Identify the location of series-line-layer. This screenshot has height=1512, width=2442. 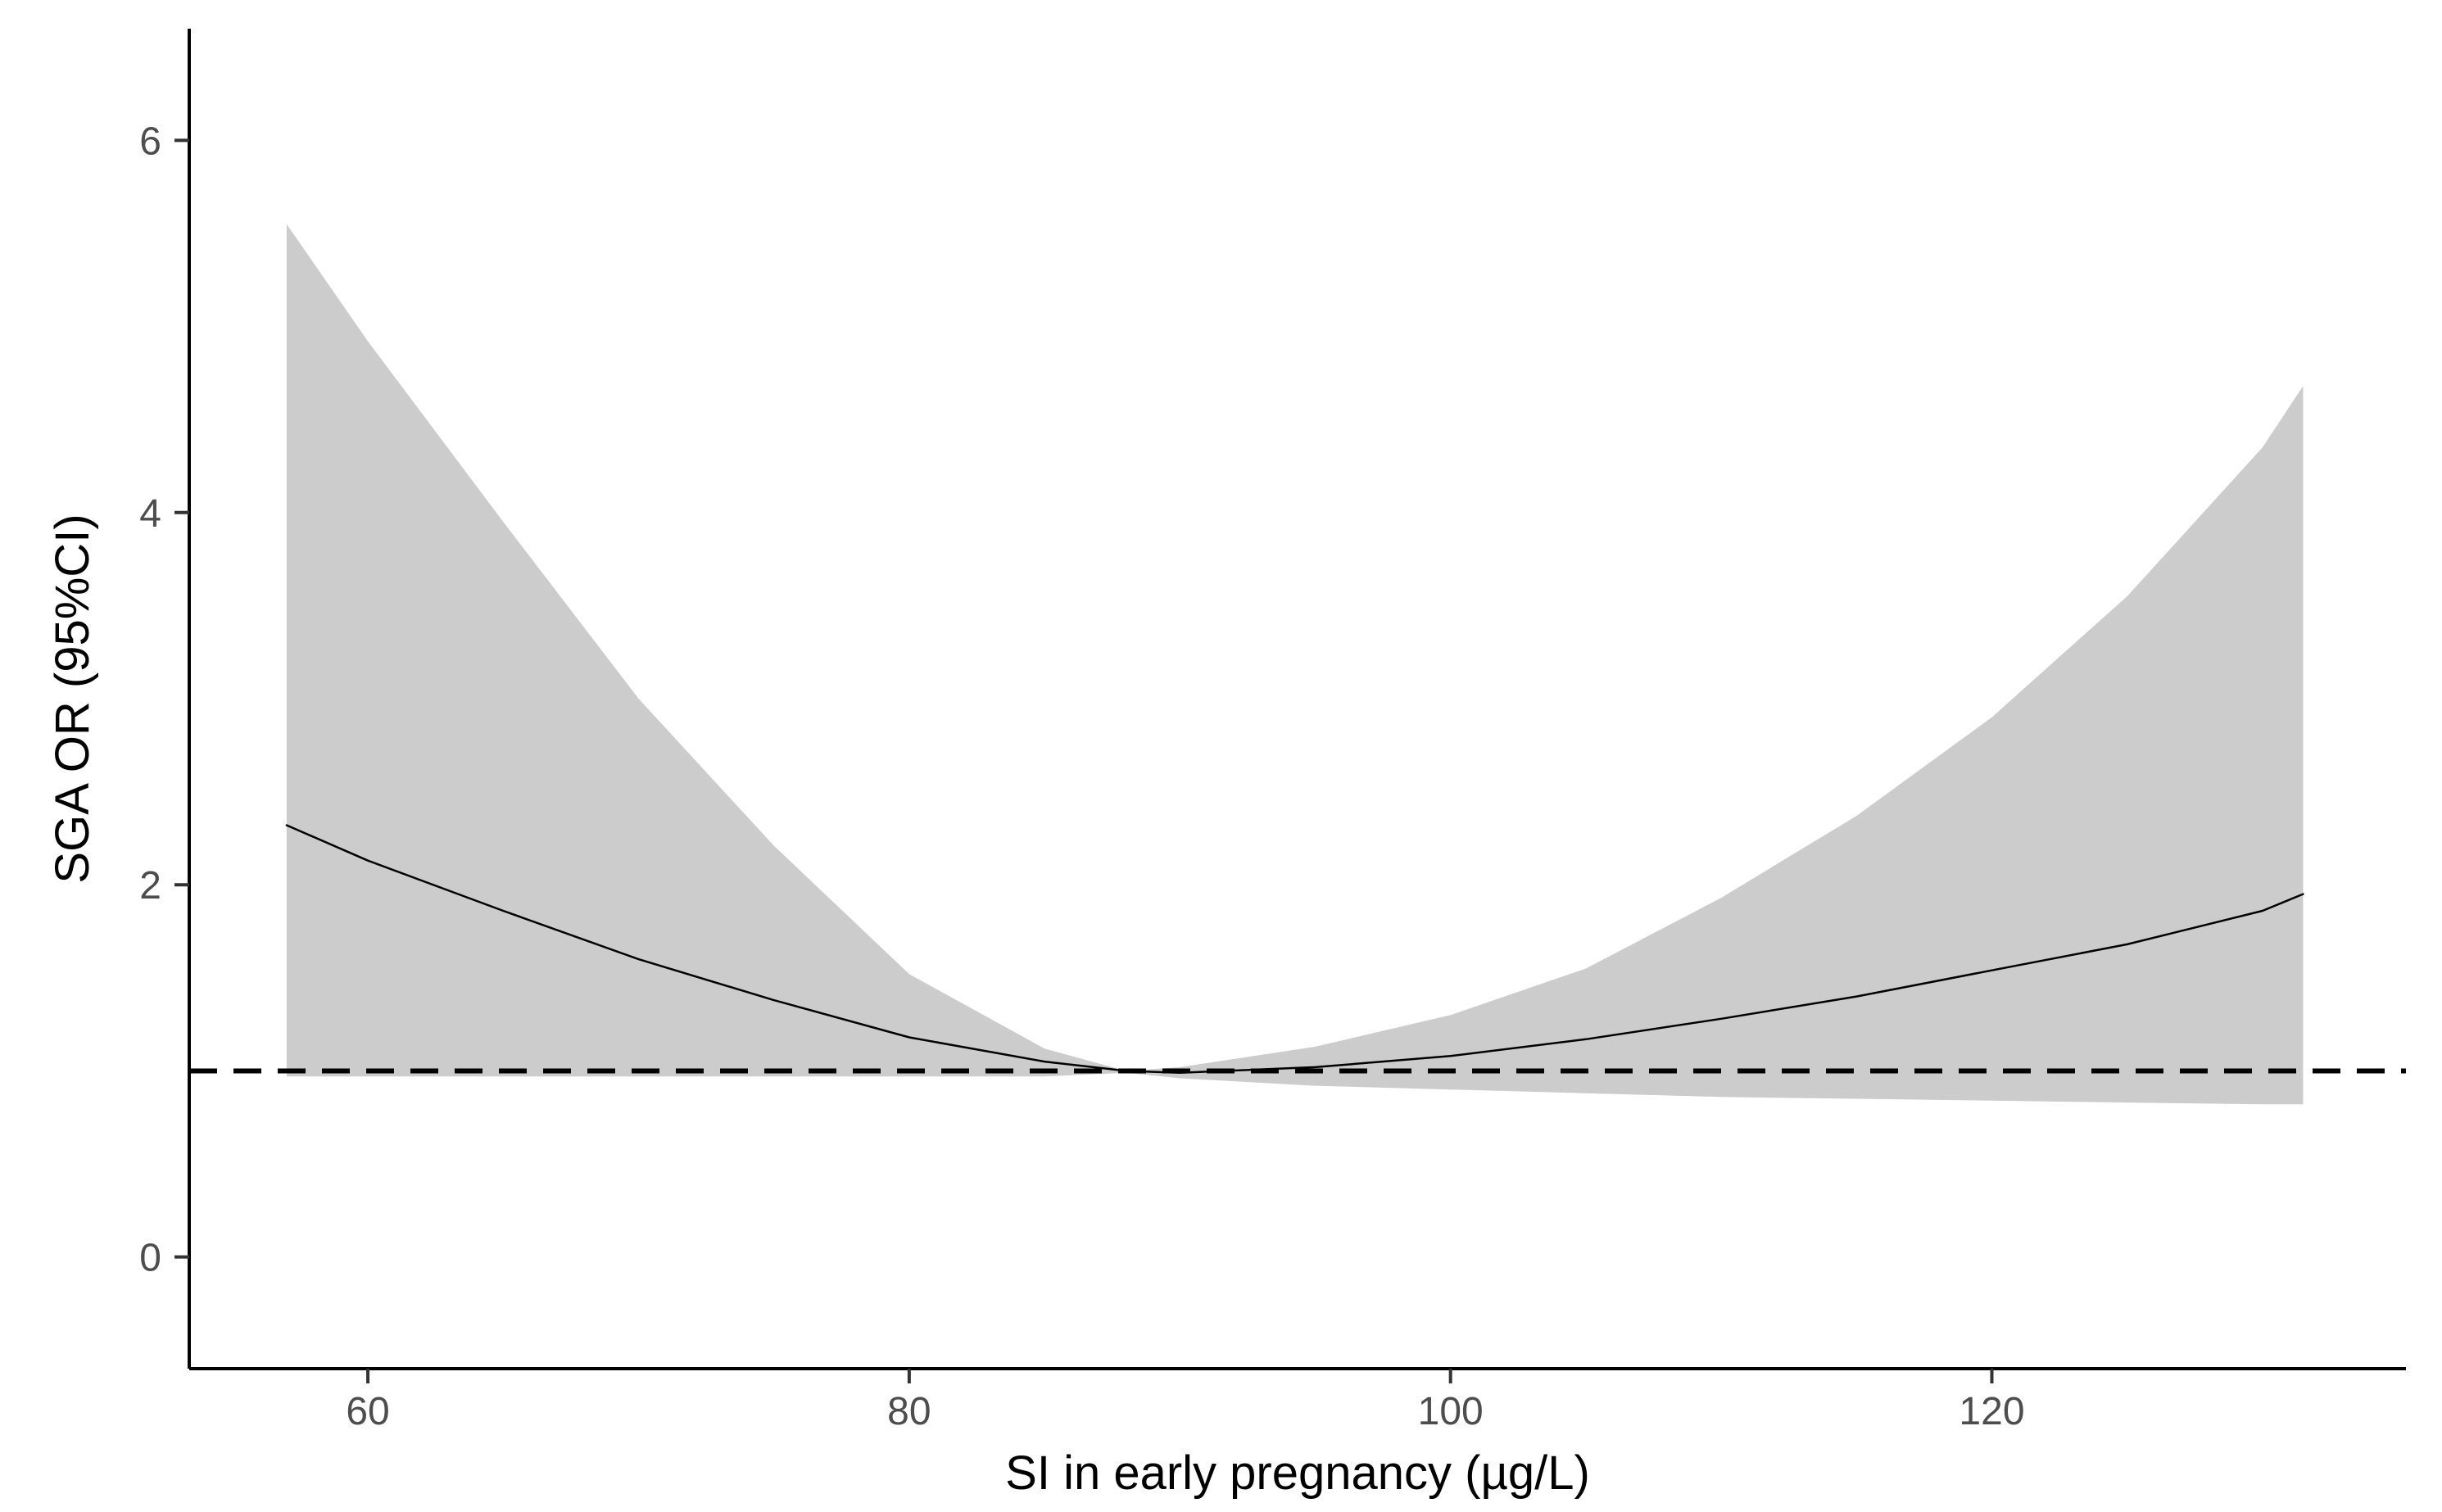
(1294, 949).